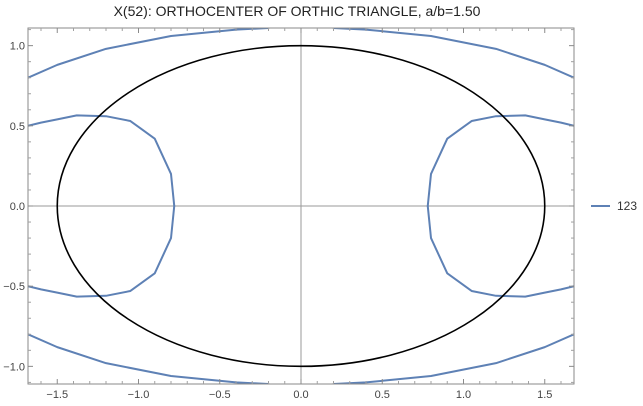 Image resolution: width=643 pixels, height=406 pixels. Describe the element at coordinates (220, 395) in the screenshot. I see `x-tick-label: −0.5` at that location.